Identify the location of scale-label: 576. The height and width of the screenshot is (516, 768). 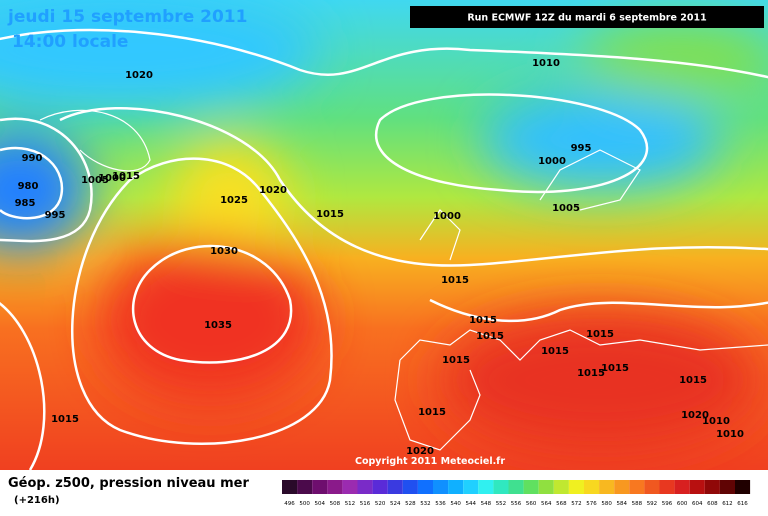
(591, 504).